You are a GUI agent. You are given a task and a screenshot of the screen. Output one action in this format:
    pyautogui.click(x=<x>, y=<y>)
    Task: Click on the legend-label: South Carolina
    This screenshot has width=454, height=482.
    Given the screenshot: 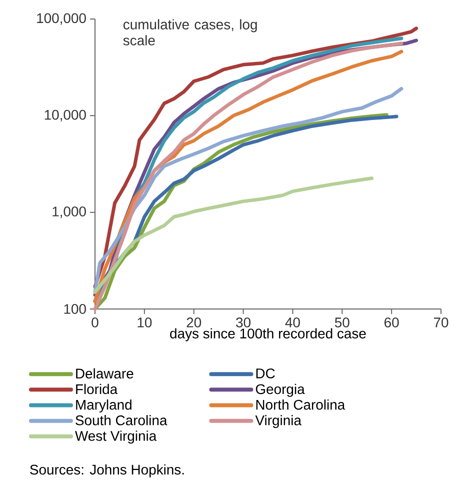 What is the action you would take?
    pyautogui.click(x=122, y=420)
    